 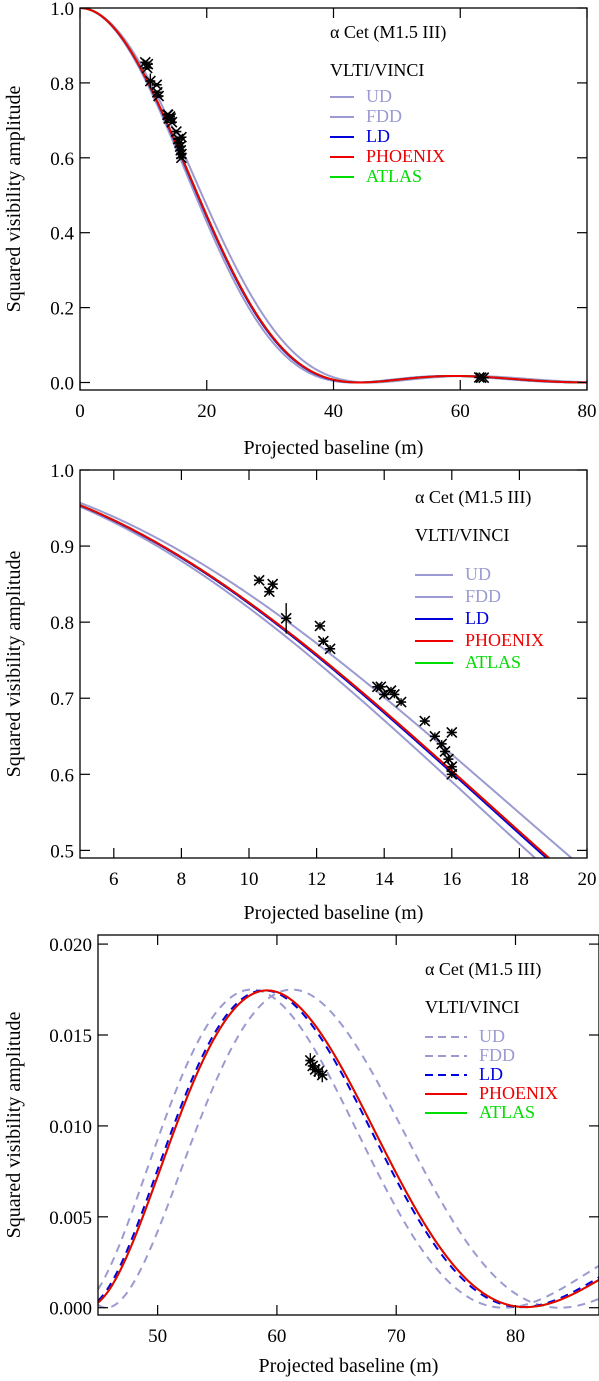 I want to click on y-tick-label: 0.4, so click(x=62, y=234).